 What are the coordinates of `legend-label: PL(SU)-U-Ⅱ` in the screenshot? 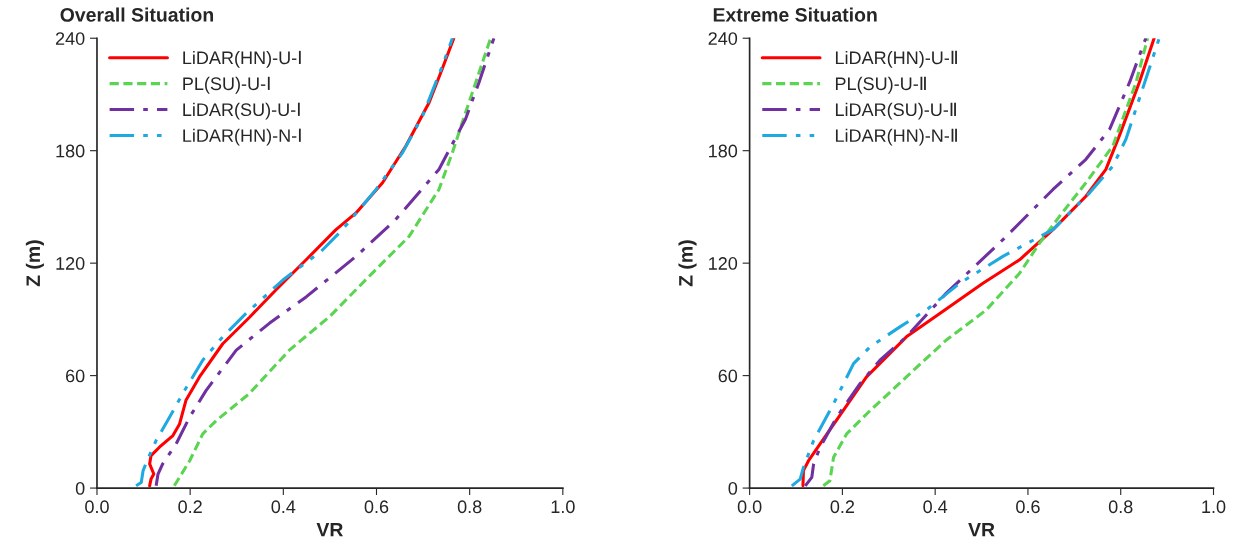 It's located at (880, 85).